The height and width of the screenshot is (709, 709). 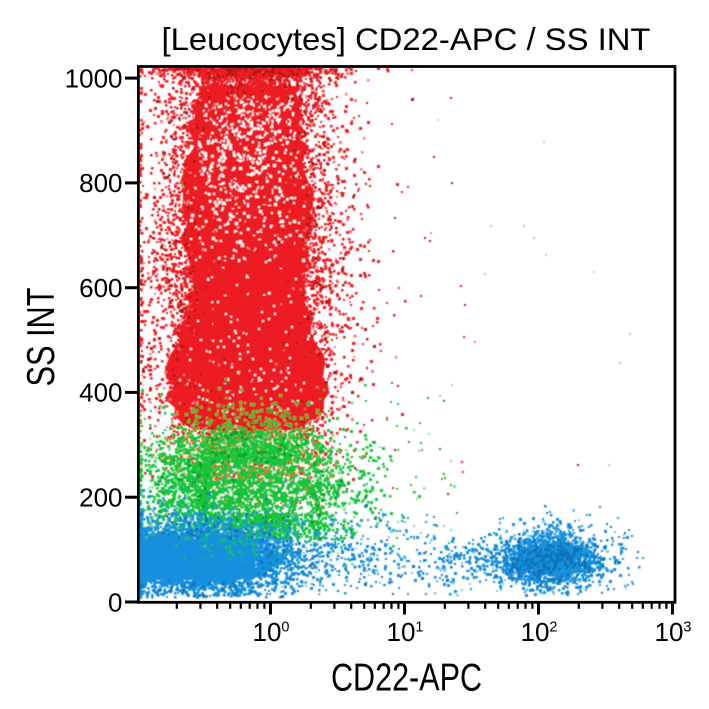 I want to click on svg-text: 0, so click(x=115, y=602).